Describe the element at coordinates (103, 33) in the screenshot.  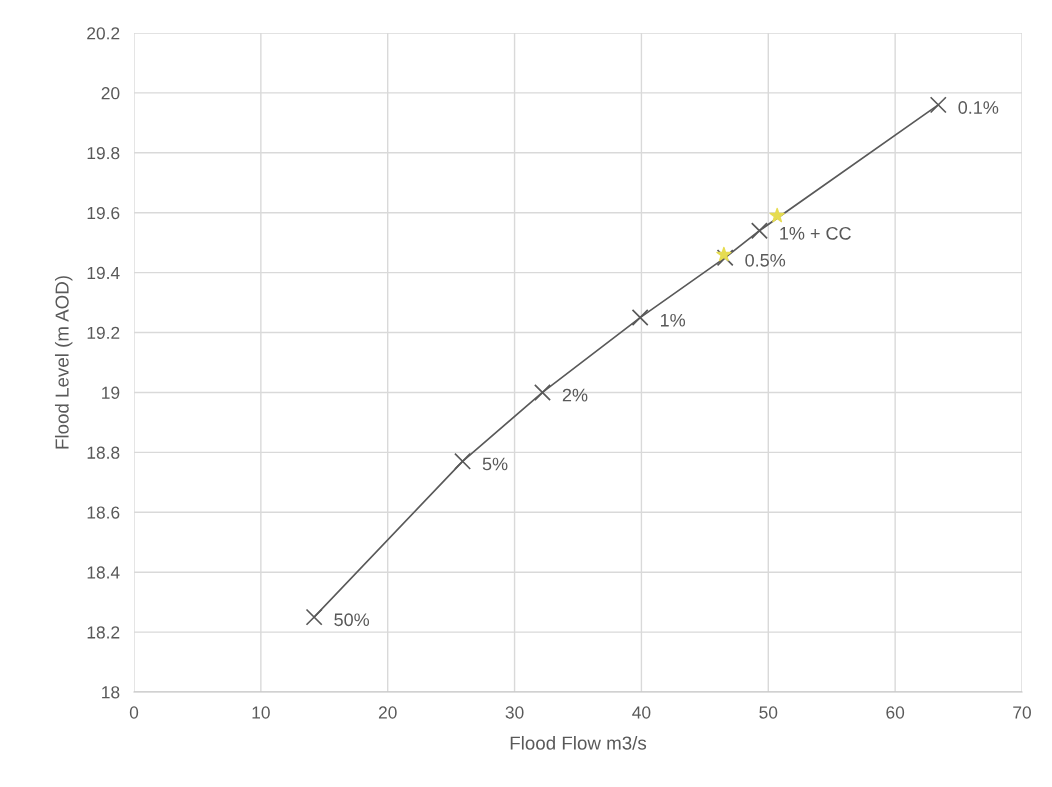
I see `y-tick-label: 20.2` at that location.